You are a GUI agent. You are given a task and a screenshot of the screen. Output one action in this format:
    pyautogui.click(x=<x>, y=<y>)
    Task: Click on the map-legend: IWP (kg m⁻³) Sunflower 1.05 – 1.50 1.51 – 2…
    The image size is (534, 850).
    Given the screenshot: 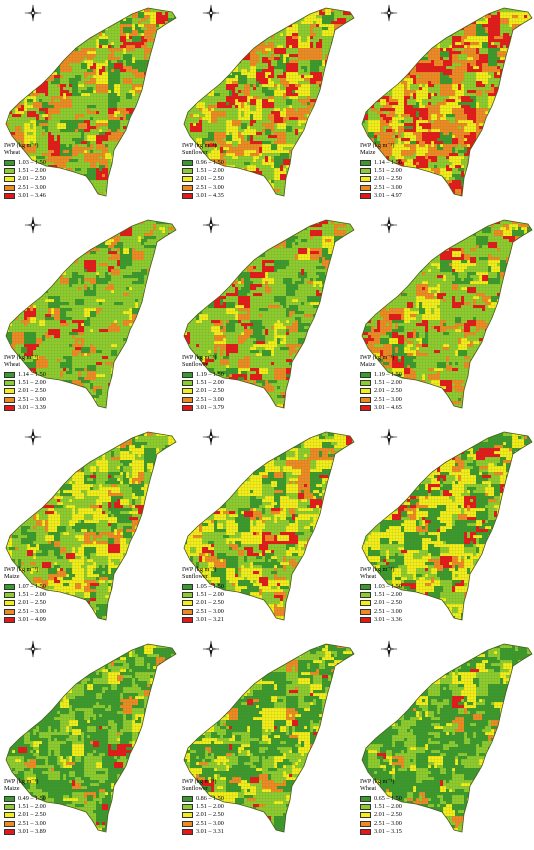 What is the action you would take?
    pyautogui.click(x=203, y=595)
    